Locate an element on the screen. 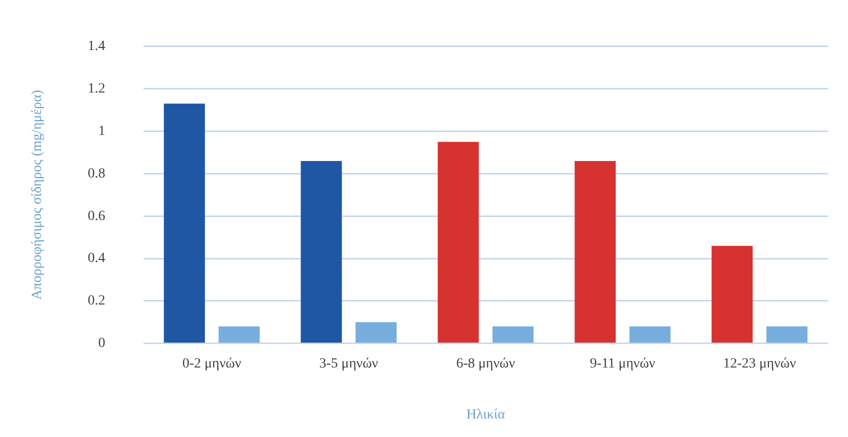 The height and width of the screenshot is (437, 848). x-tick-label: 9-11 μηνών is located at coordinates (623, 364).